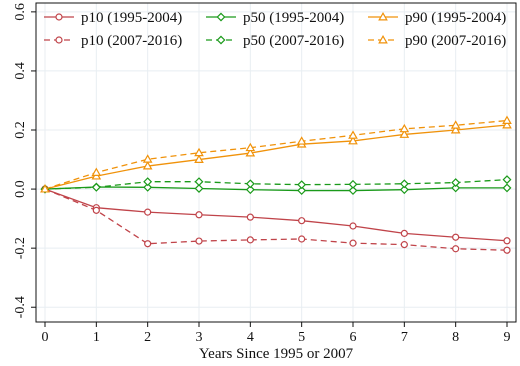  I want to click on y-tick-label: -0.4, so click(20, 307).